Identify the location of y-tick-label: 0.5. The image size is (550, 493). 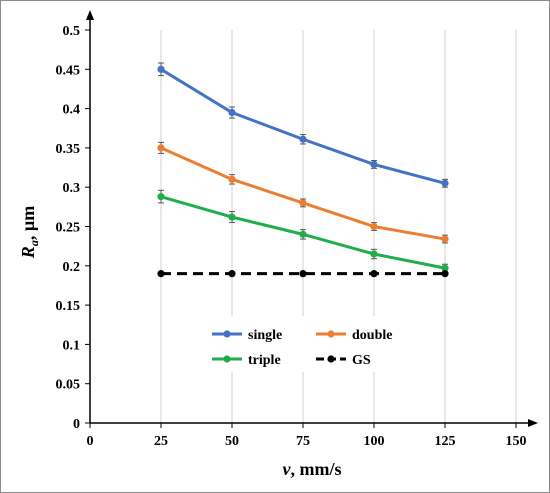
(72, 31).